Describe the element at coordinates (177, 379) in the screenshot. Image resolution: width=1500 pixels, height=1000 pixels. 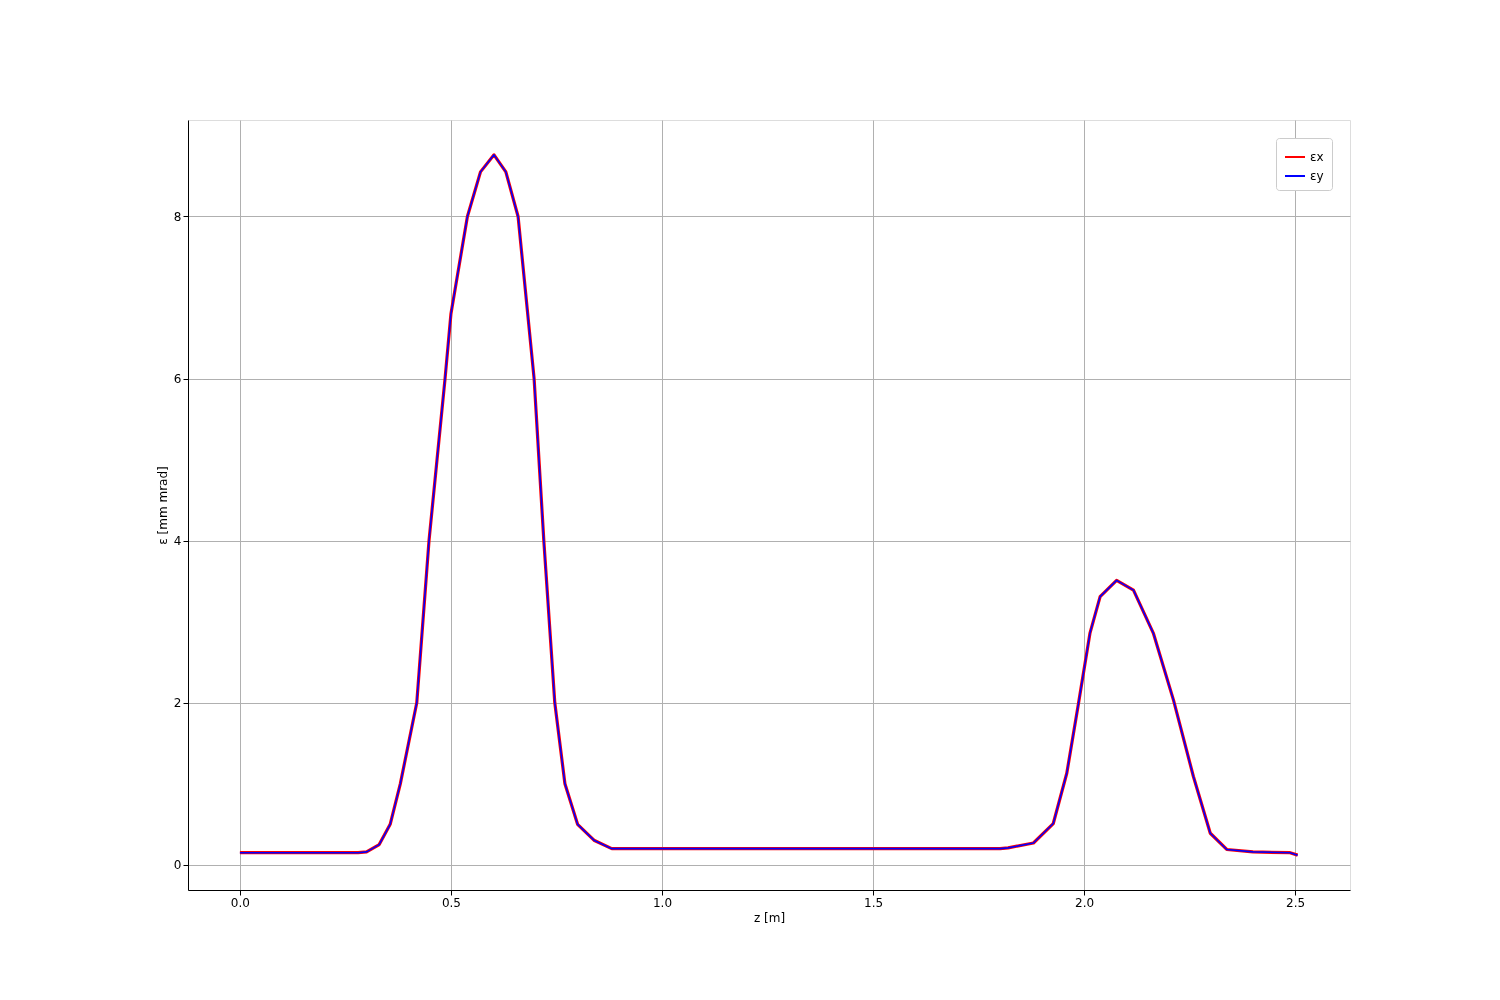
I see `y-tick-label: 6` at that location.